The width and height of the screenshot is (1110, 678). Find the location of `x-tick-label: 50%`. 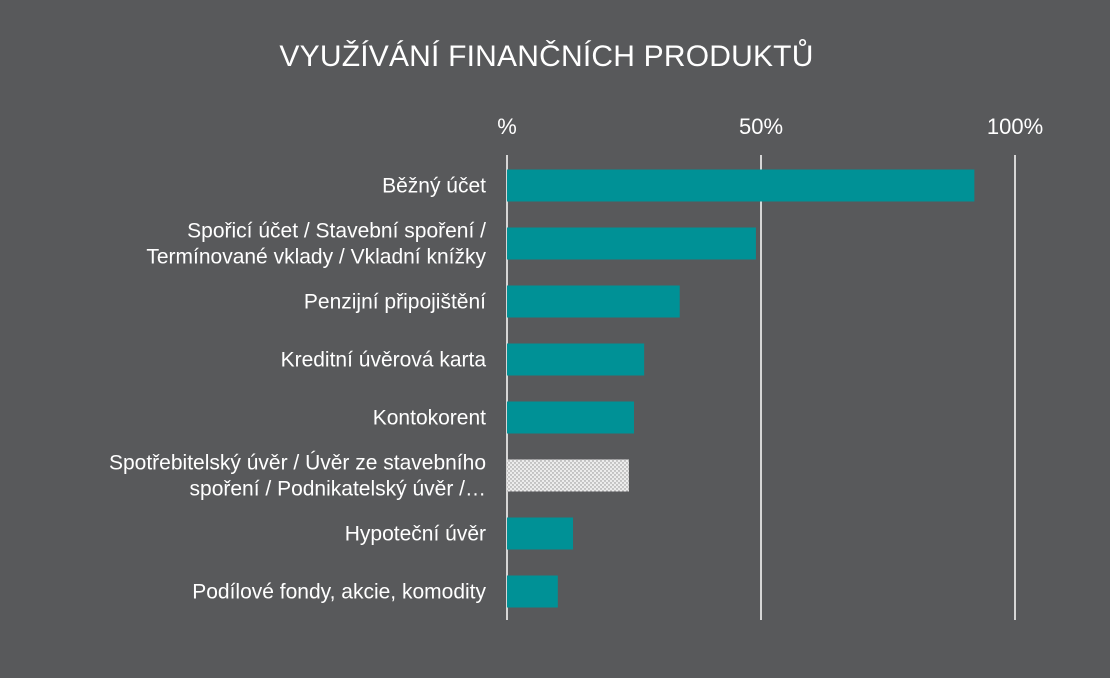

x-tick-label: 50% is located at coordinates (761, 126).